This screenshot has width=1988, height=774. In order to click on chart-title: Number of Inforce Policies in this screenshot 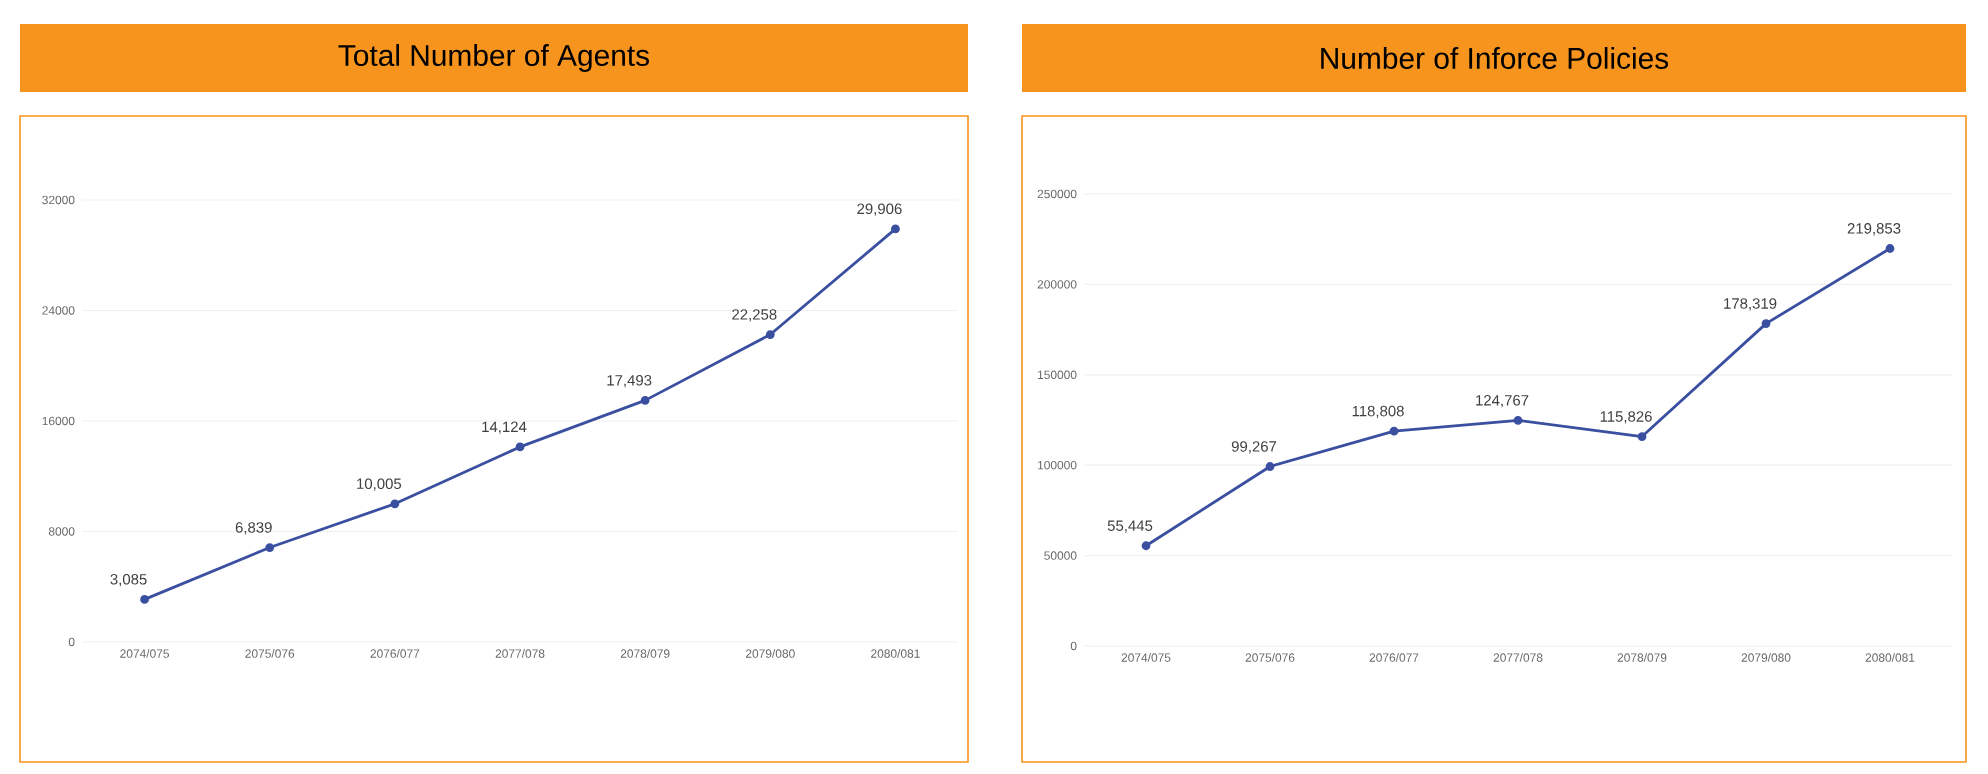, I will do `click(1495, 58)`.